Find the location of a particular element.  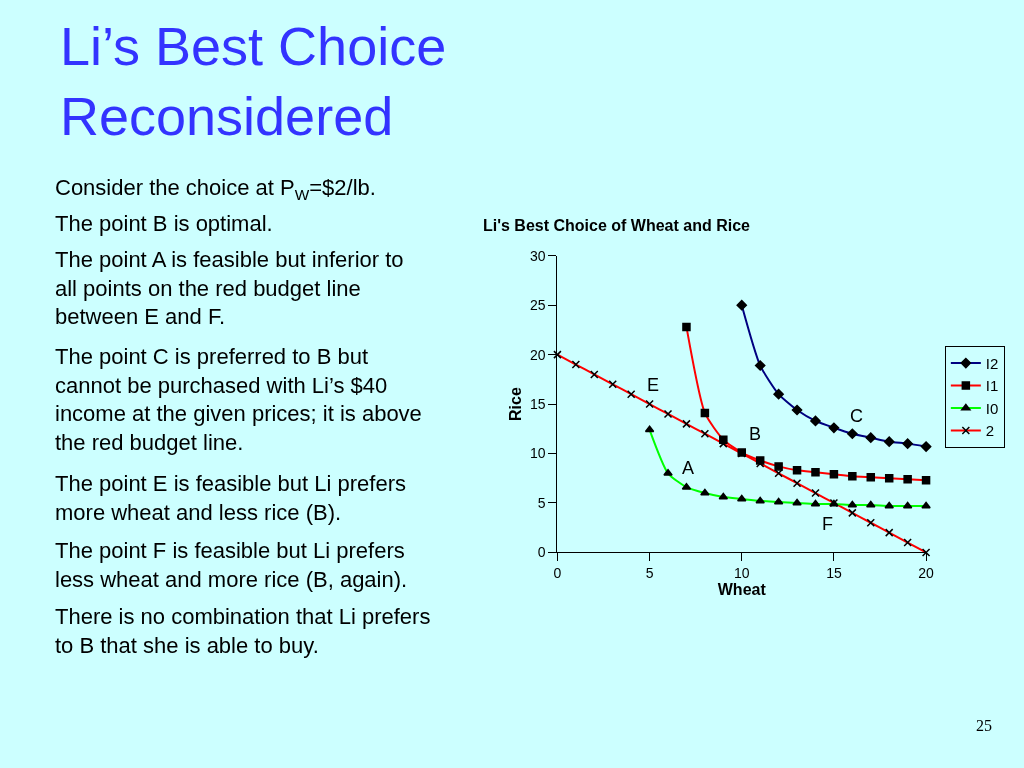

y-tick-label: 25 is located at coordinates (538, 305).